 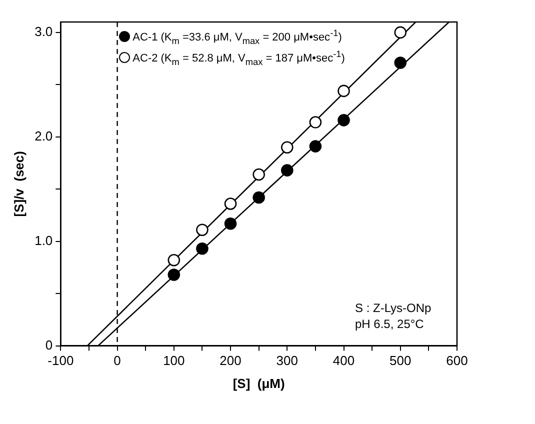 I want to click on y-tick-label: 3.0, so click(x=43, y=32).